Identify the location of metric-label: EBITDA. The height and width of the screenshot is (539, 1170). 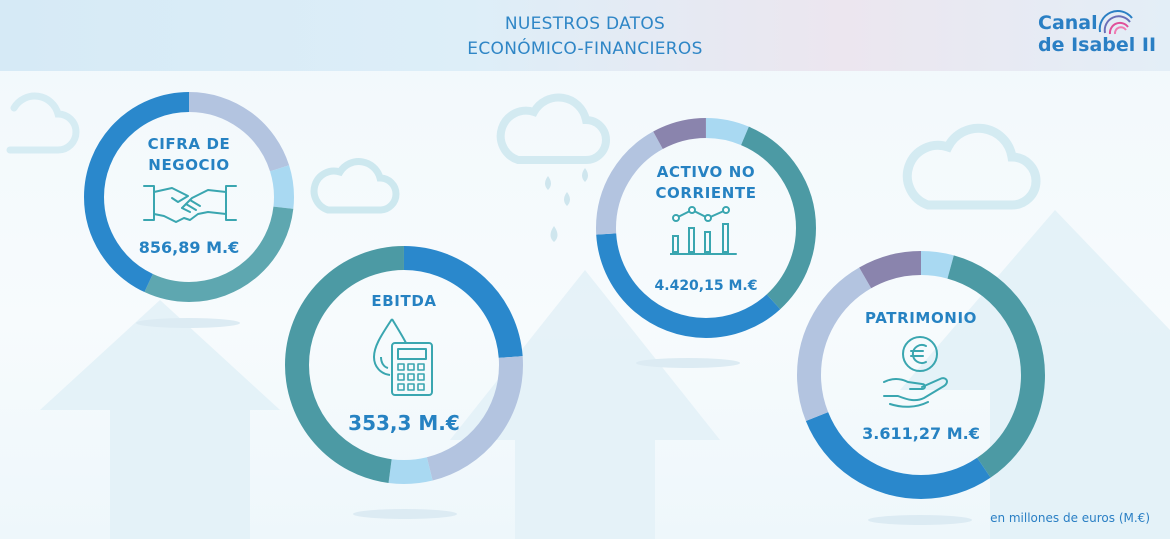
(404, 301).